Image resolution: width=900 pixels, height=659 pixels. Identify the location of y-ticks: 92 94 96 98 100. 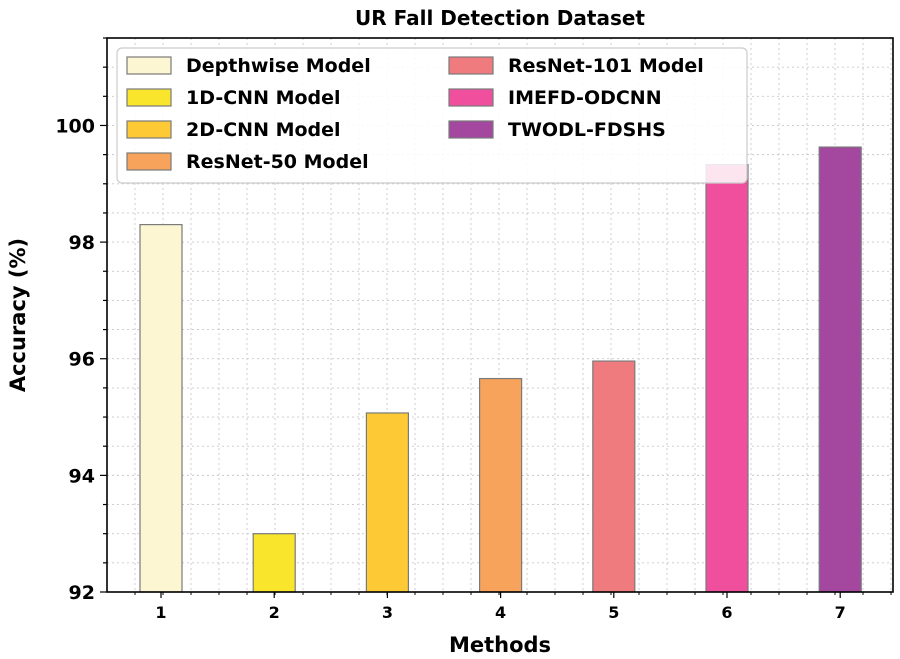
(81, 320).